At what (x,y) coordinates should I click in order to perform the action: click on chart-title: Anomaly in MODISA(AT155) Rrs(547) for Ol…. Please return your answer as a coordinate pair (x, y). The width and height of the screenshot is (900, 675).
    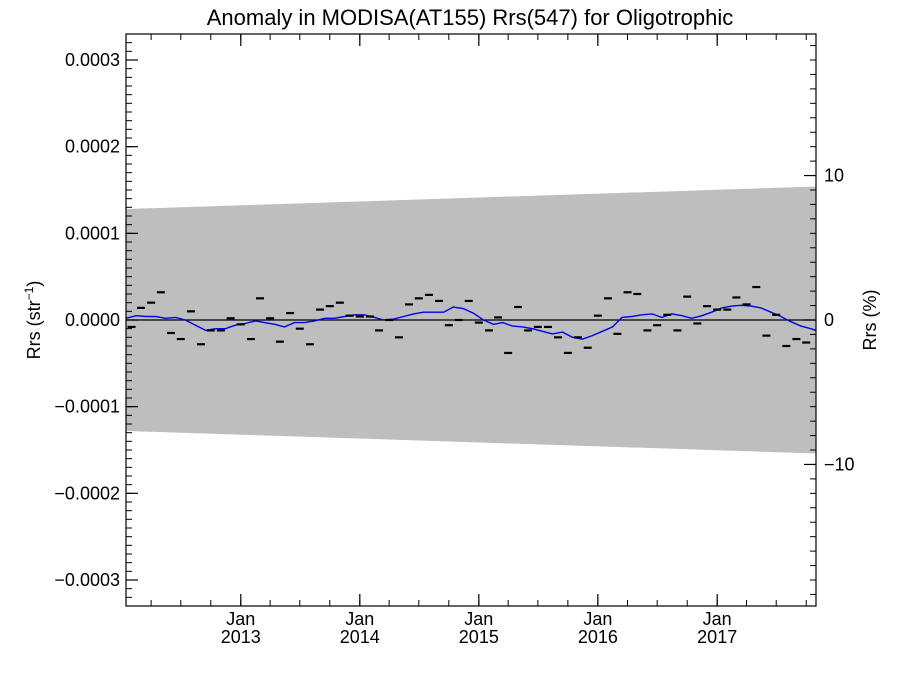
    Looking at the image, I should click on (470, 17).